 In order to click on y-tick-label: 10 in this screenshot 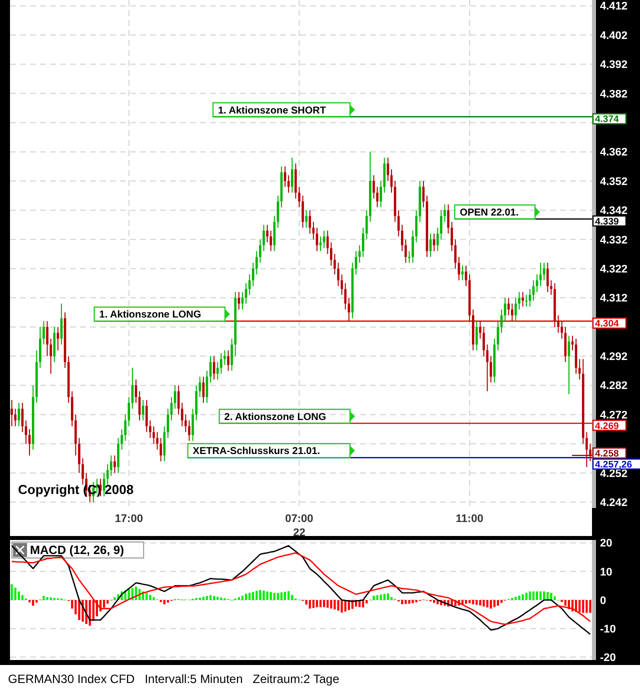, I will do `click(606, 572)`.